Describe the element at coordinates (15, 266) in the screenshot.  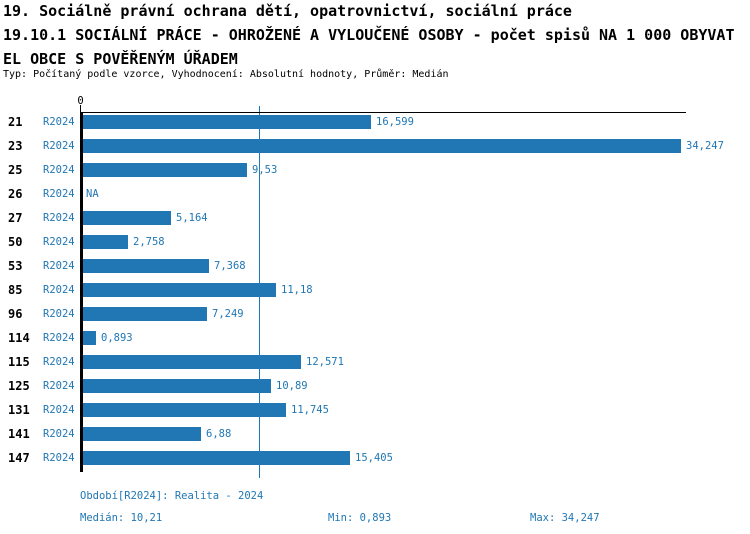
I see `row-category-label: 53` at that location.